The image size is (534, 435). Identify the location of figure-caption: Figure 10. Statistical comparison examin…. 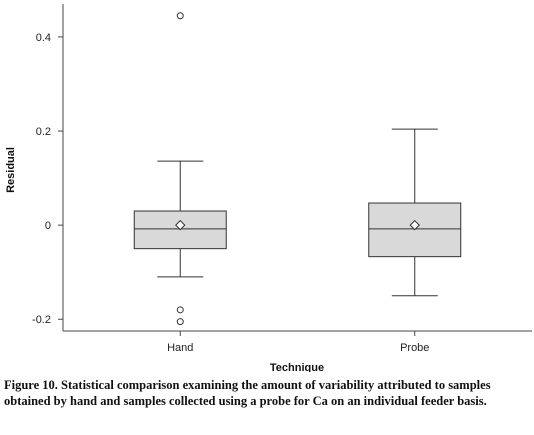
(247, 393).